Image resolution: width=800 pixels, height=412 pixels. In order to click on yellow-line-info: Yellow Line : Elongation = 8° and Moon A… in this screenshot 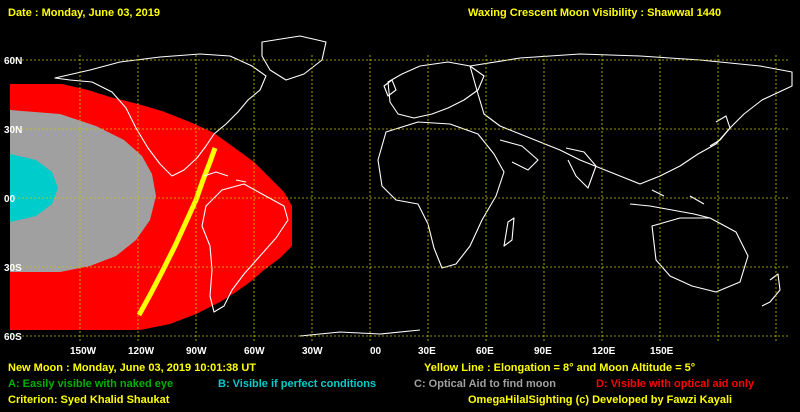, I will do `click(560, 368)`.